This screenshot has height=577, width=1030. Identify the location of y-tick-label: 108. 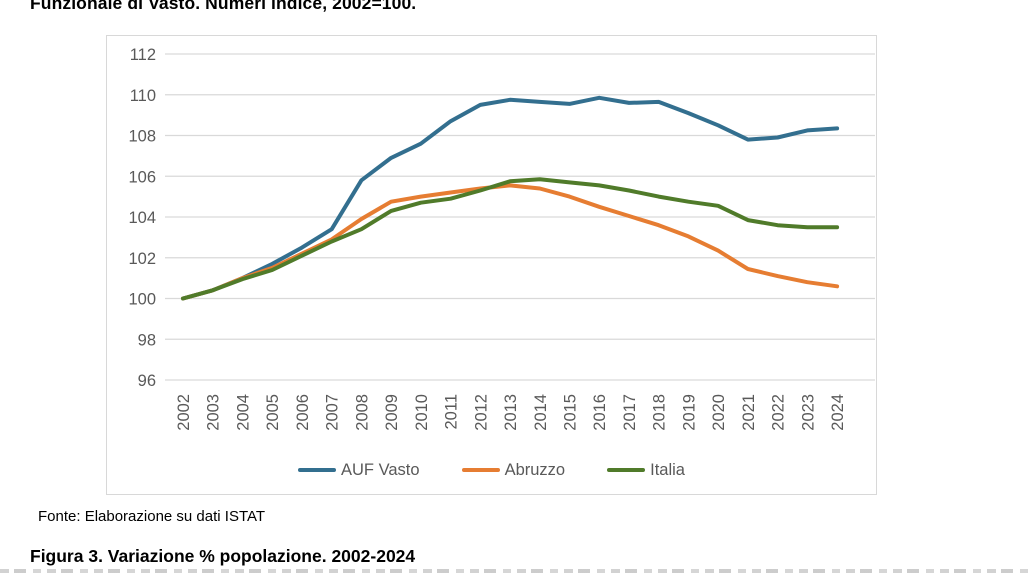
(142, 137).